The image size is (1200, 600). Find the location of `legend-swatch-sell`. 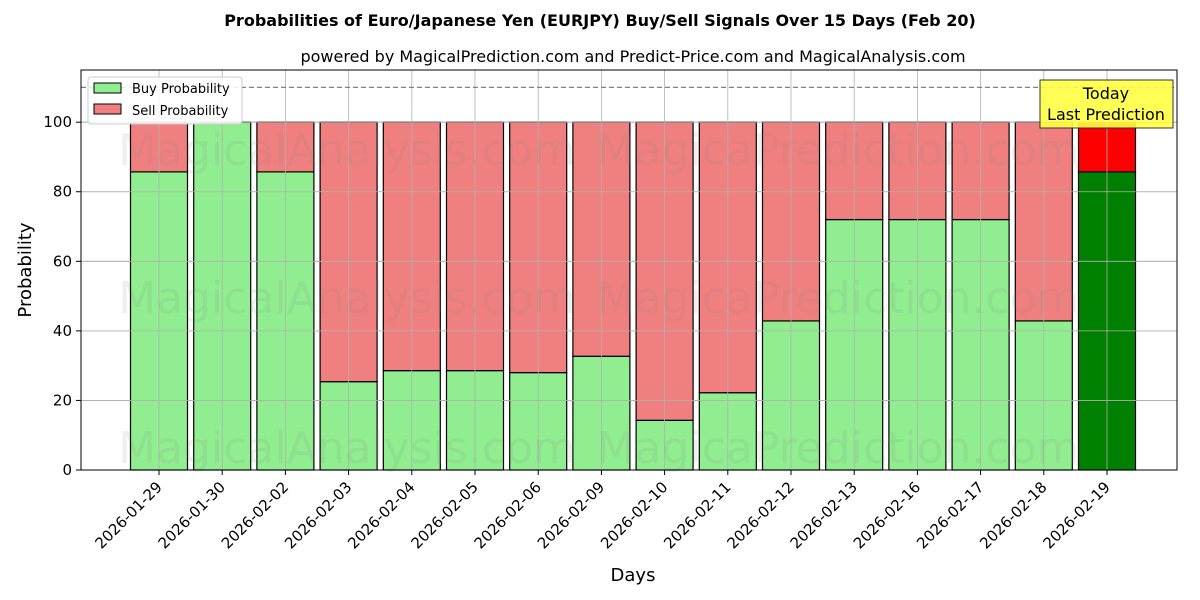

legend-swatch-sell is located at coordinates (107, 109).